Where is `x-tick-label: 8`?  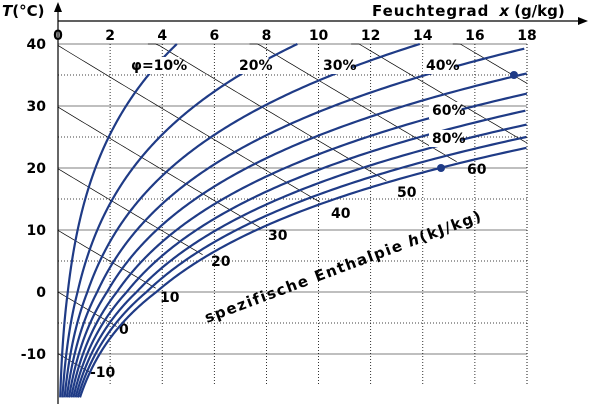 x-tick-label: 8 is located at coordinates (267, 36).